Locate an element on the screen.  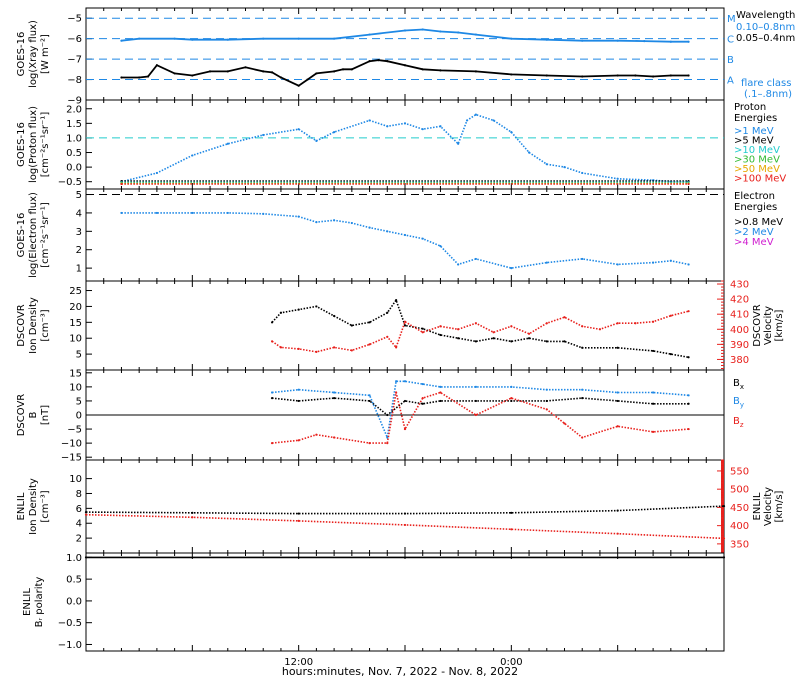
y-axis-label: Bᵣ polarity is located at coordinates (39, 602).